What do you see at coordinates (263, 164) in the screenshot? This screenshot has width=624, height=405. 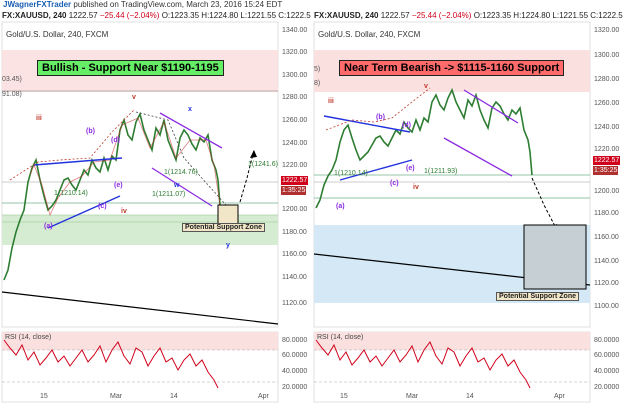 I see `fib-label-4: 1(1241.6)` at bounding box center [263, 164].